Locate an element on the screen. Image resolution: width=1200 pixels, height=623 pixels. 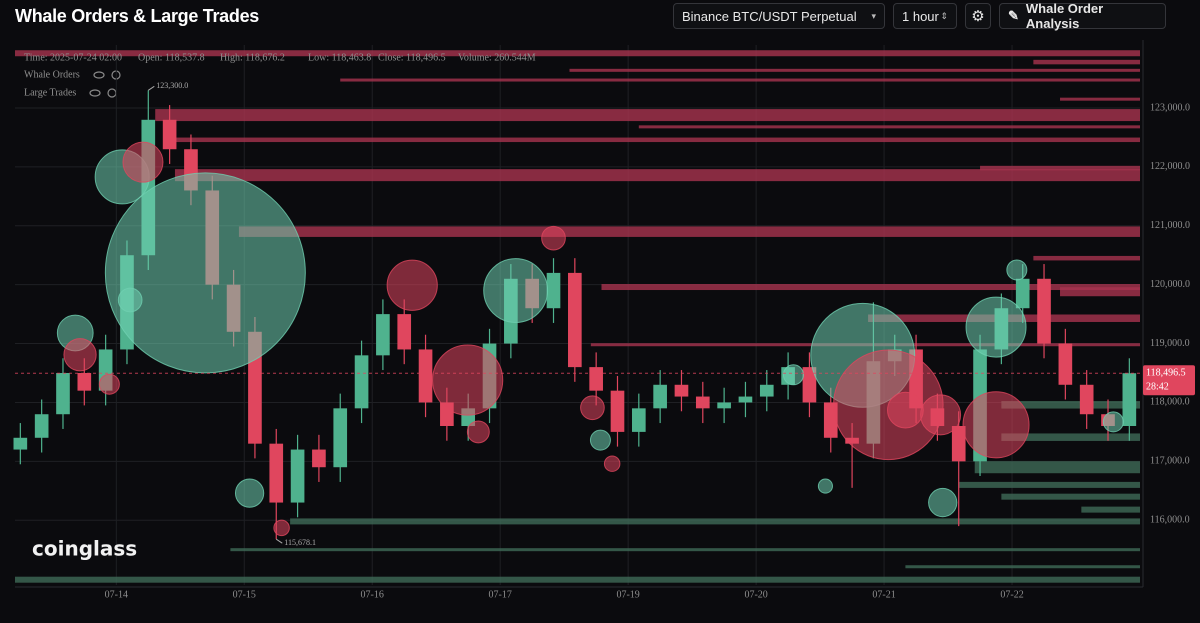
legend-entry: Whale Orders is located at coordinates (52, 74).